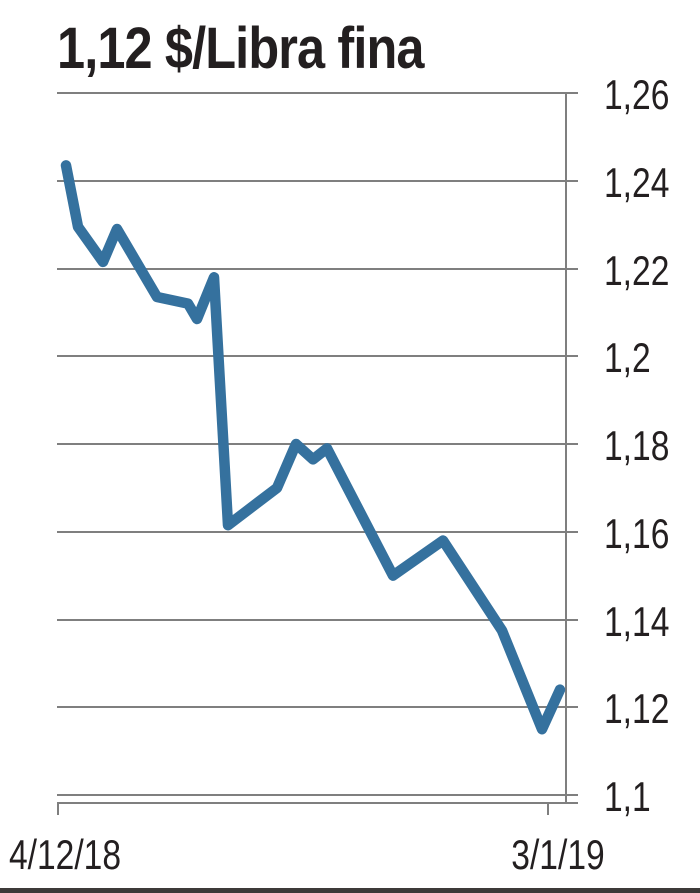 The width and height of the screenshot is (700, 893). What do you see at coordinates (637, 270) in the screenshot?
I see `y-tick-label: 1,22` at bounding box center [637, 270].